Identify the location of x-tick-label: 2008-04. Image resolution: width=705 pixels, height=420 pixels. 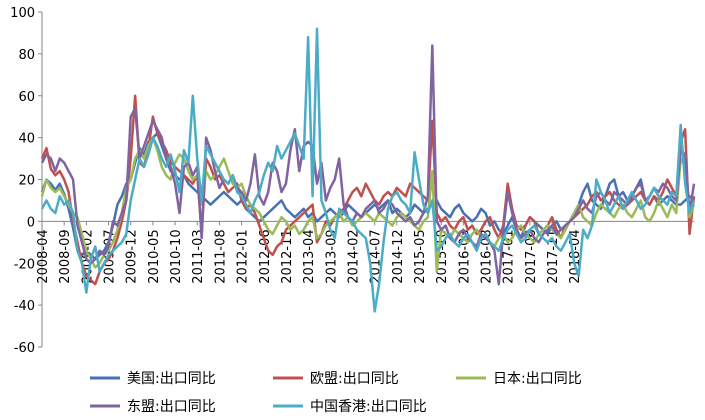
(43, 256).